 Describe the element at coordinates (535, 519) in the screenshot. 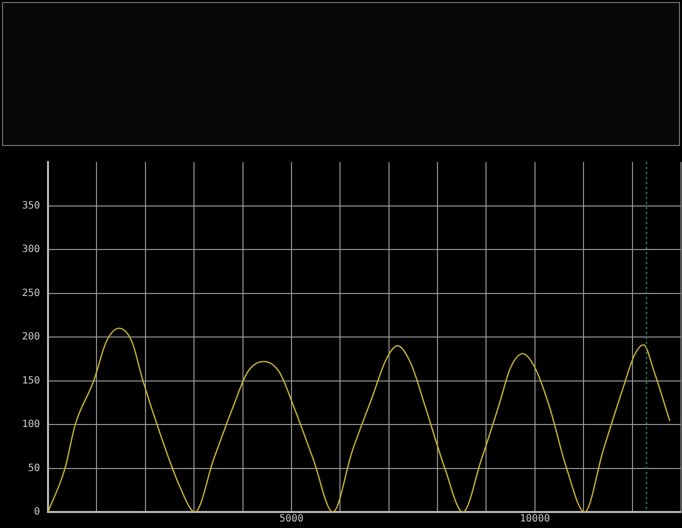

I see `x-tick-label: 10000` at that location.